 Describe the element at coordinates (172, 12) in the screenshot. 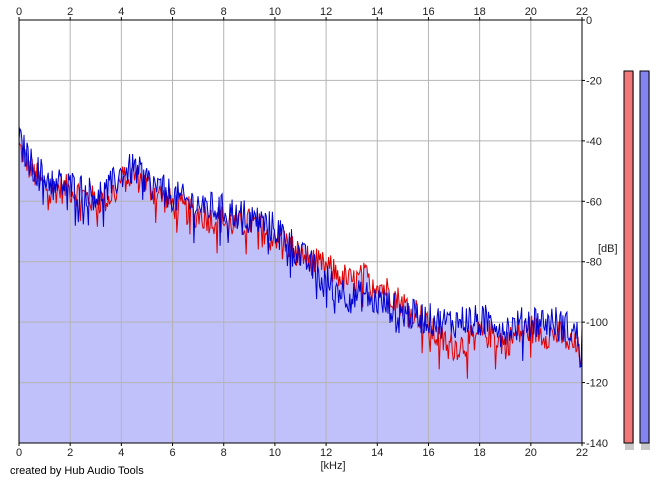

I see `x-tick-label-top: 6` at that location.